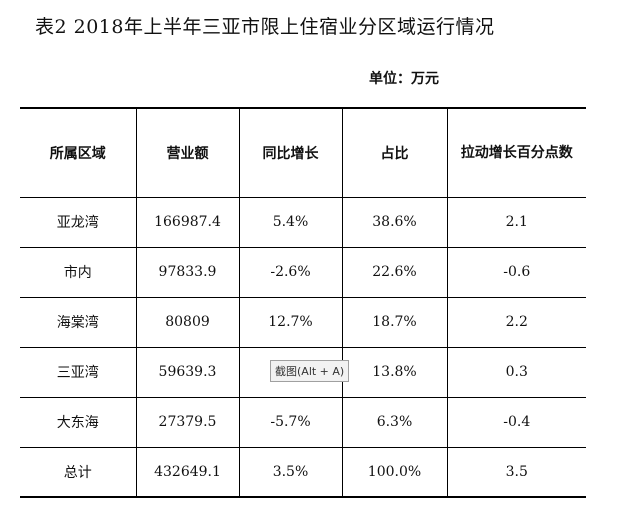  What do you see at coordinates (187, 372) in the screenshot?
I see `cell-revenue: 59639.3` at bounding box center [187, 372].